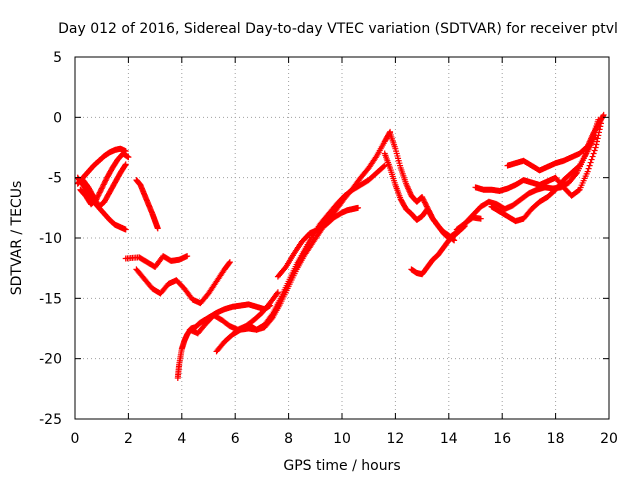  Describe the element at coordinates (50, 360) in the screenshot. I see `y-tick-label: -20` at that location.